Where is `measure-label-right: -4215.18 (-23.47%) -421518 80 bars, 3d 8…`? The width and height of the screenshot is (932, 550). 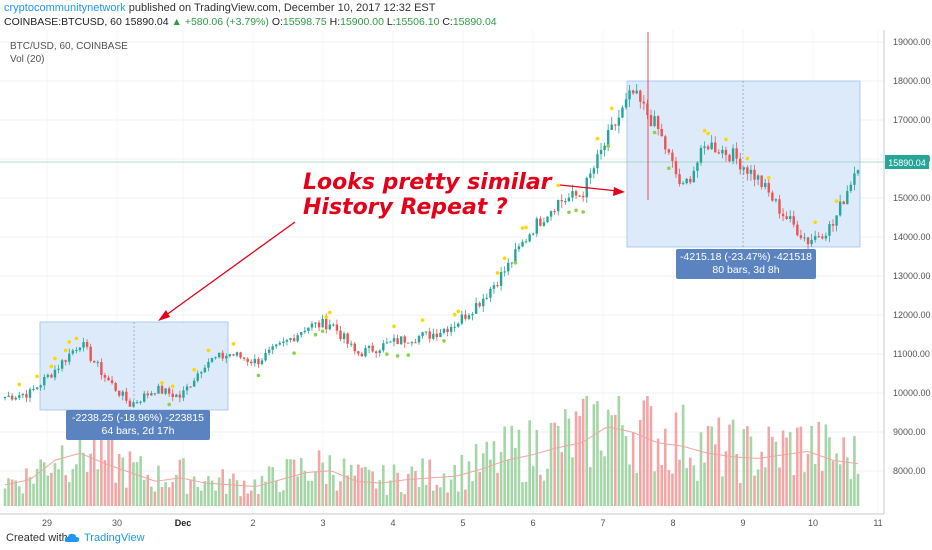
measure-label-right: -4215.18 (-23.47%) -421518 80 bars, 3d 8… is located at coordinates (746, 264).